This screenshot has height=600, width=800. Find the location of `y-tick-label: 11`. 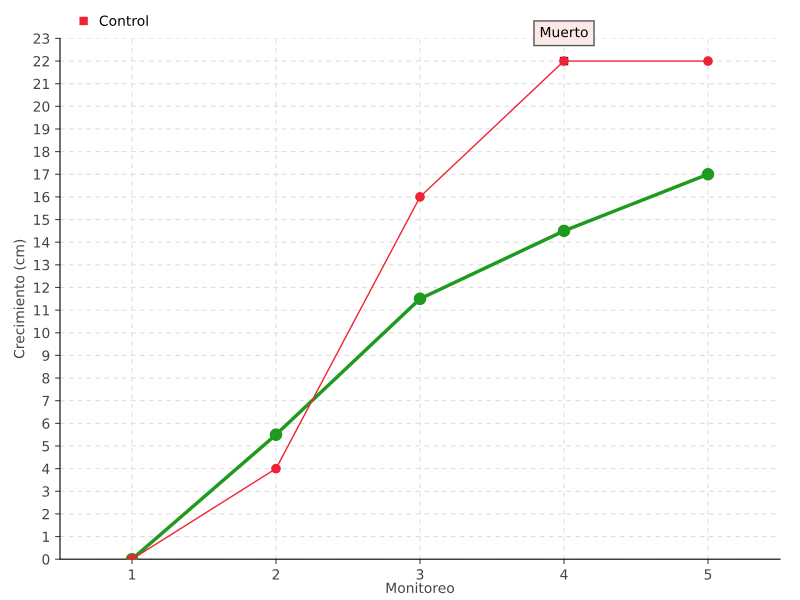

y-tick-label: 11 is located at coordinates (41, 310).